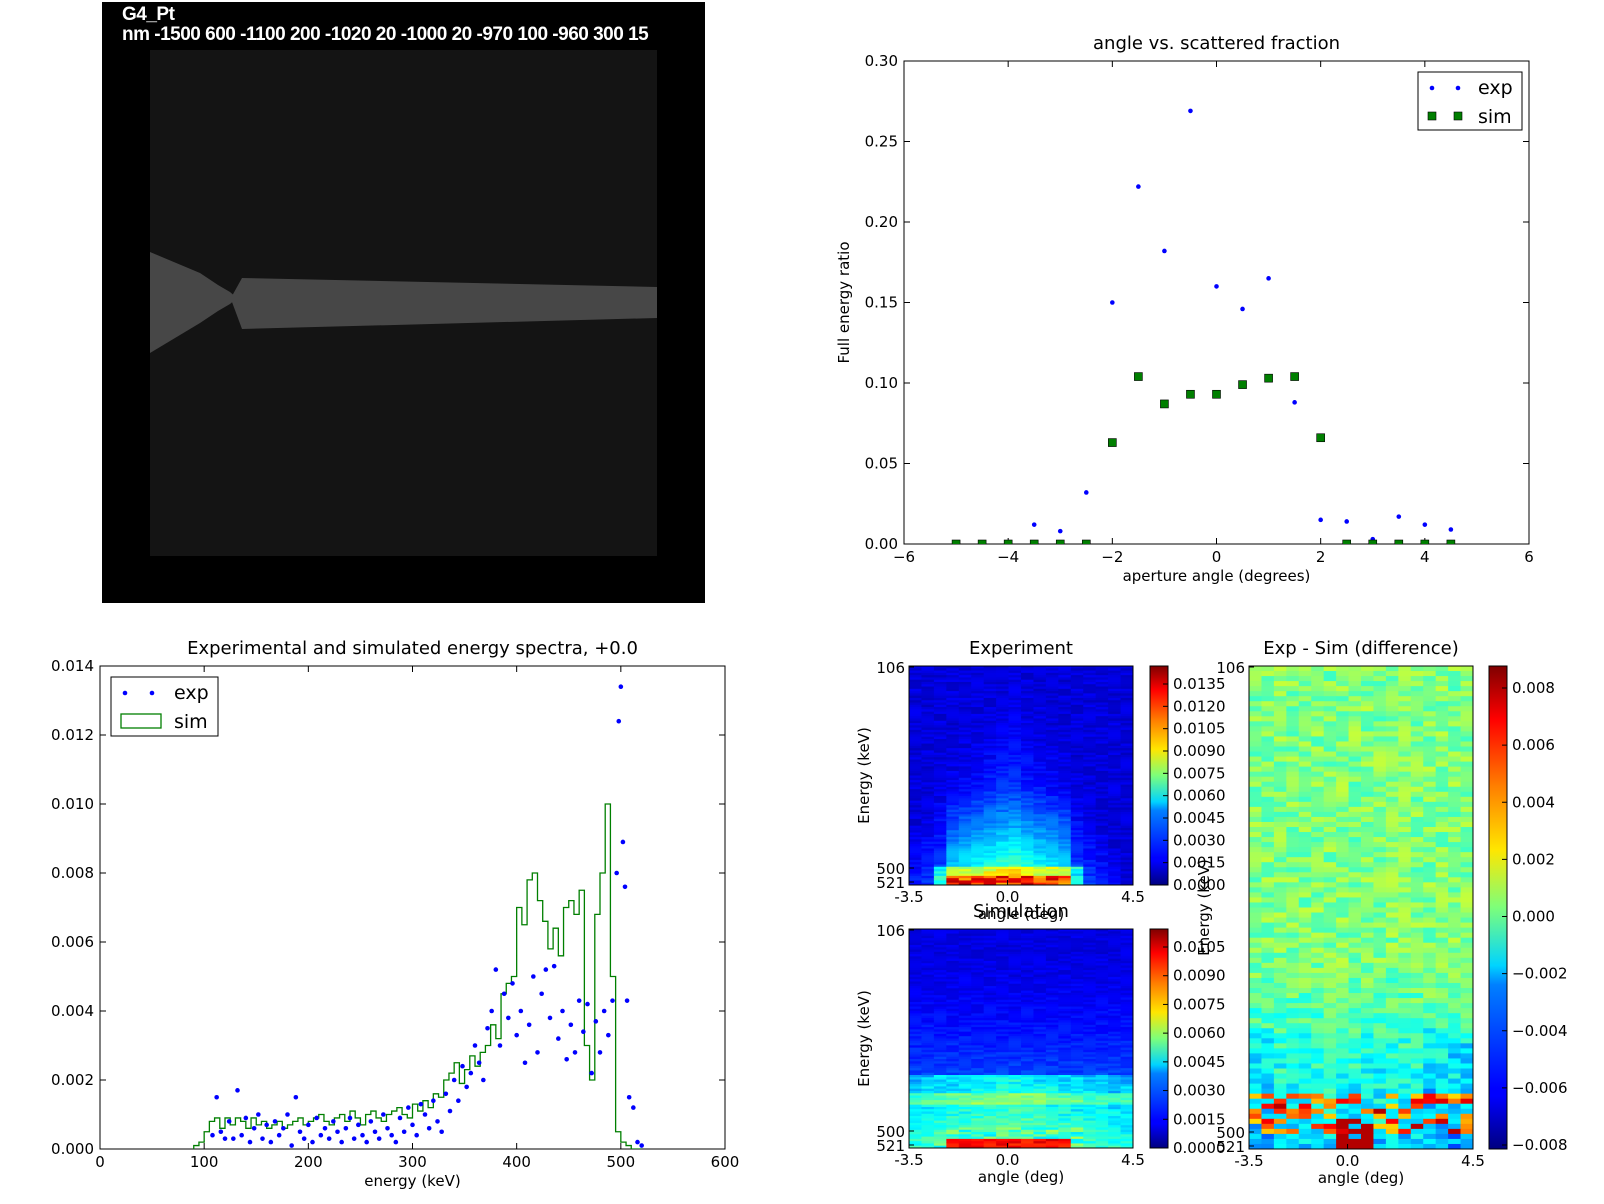 This screenshot has width=1604, height=1204. I want to click on spectra-xlabel: energy (keV), so click(412, 1181).